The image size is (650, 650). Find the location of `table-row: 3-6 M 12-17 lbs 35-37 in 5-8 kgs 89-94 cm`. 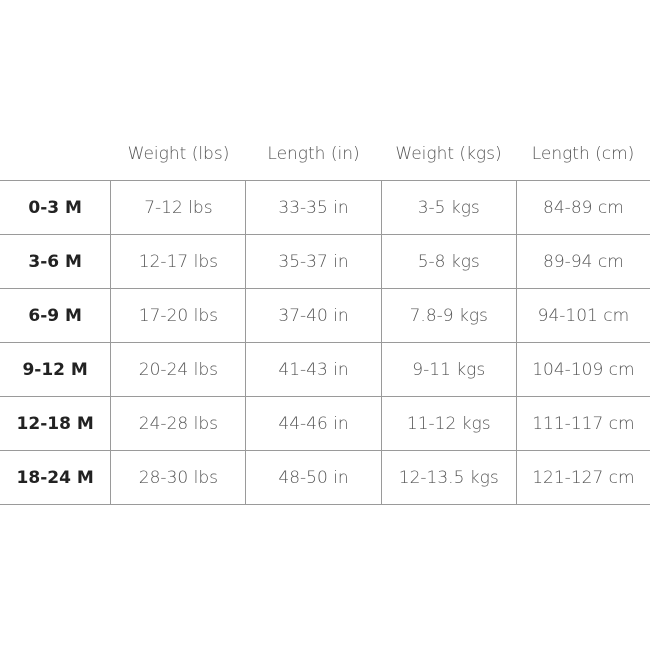

table-row: 3-6 M 12-17 lbs 35-37 in 5-8 kgs 89-94 cm is located at coordinates (325, 261).